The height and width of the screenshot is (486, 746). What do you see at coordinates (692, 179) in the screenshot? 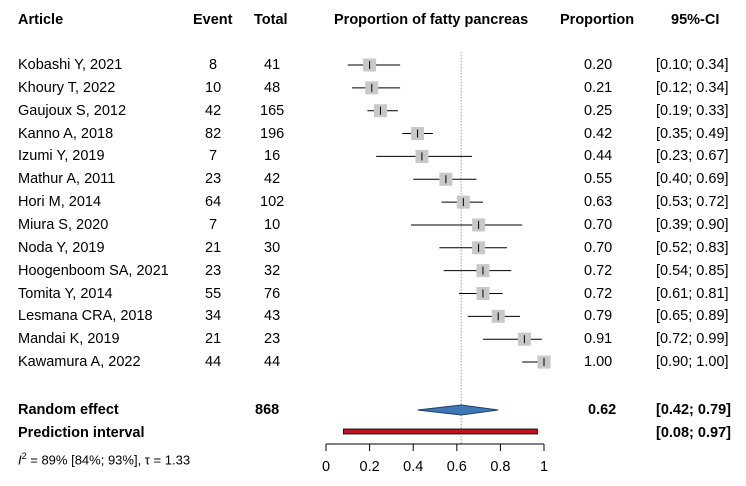
I see `study-ci: [0.40; 0.69]` at bounding box center [692, 179].